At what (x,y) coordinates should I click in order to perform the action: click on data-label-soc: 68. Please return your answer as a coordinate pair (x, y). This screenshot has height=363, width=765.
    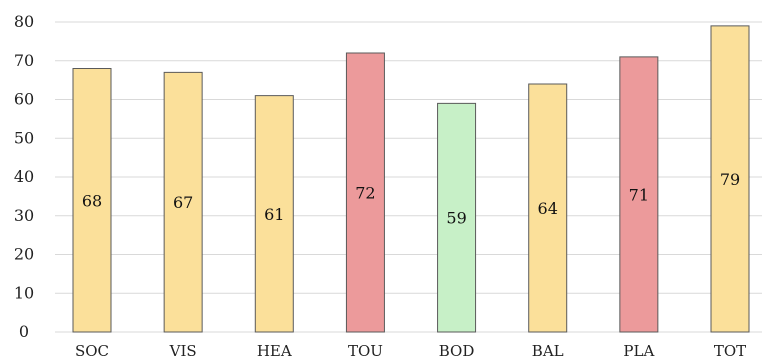
    Looking at the image, I should click on (92, 200).